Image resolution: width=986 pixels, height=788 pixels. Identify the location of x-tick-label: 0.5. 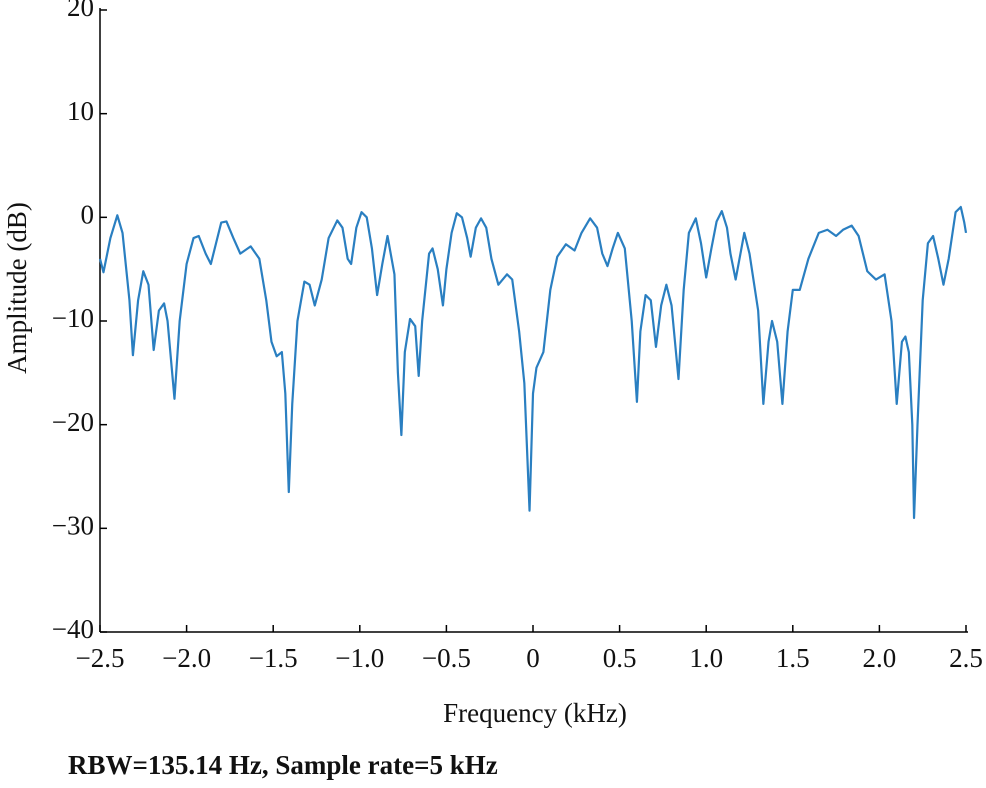
(620, 658).